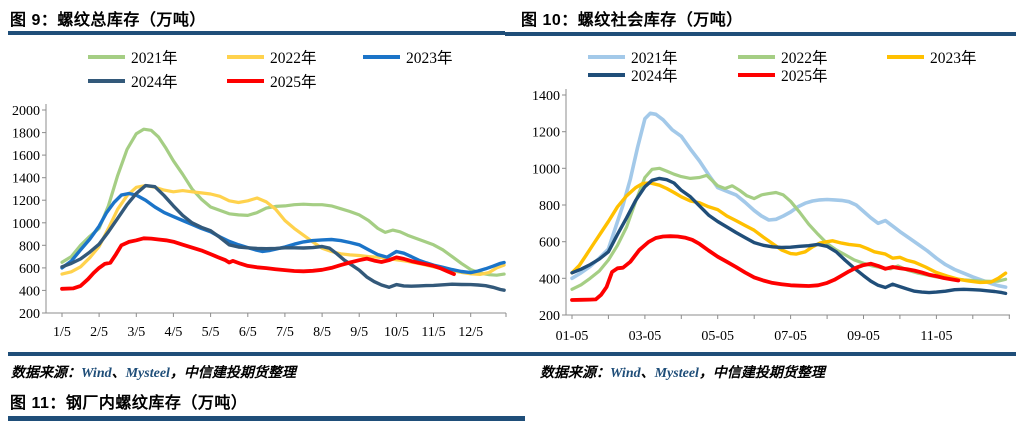 The image size is (1024, 428). What do you see at coordinates (359, 332) in the screenshot?
I see `x-tick-label: 9/5` at bounding box center [359, 332].